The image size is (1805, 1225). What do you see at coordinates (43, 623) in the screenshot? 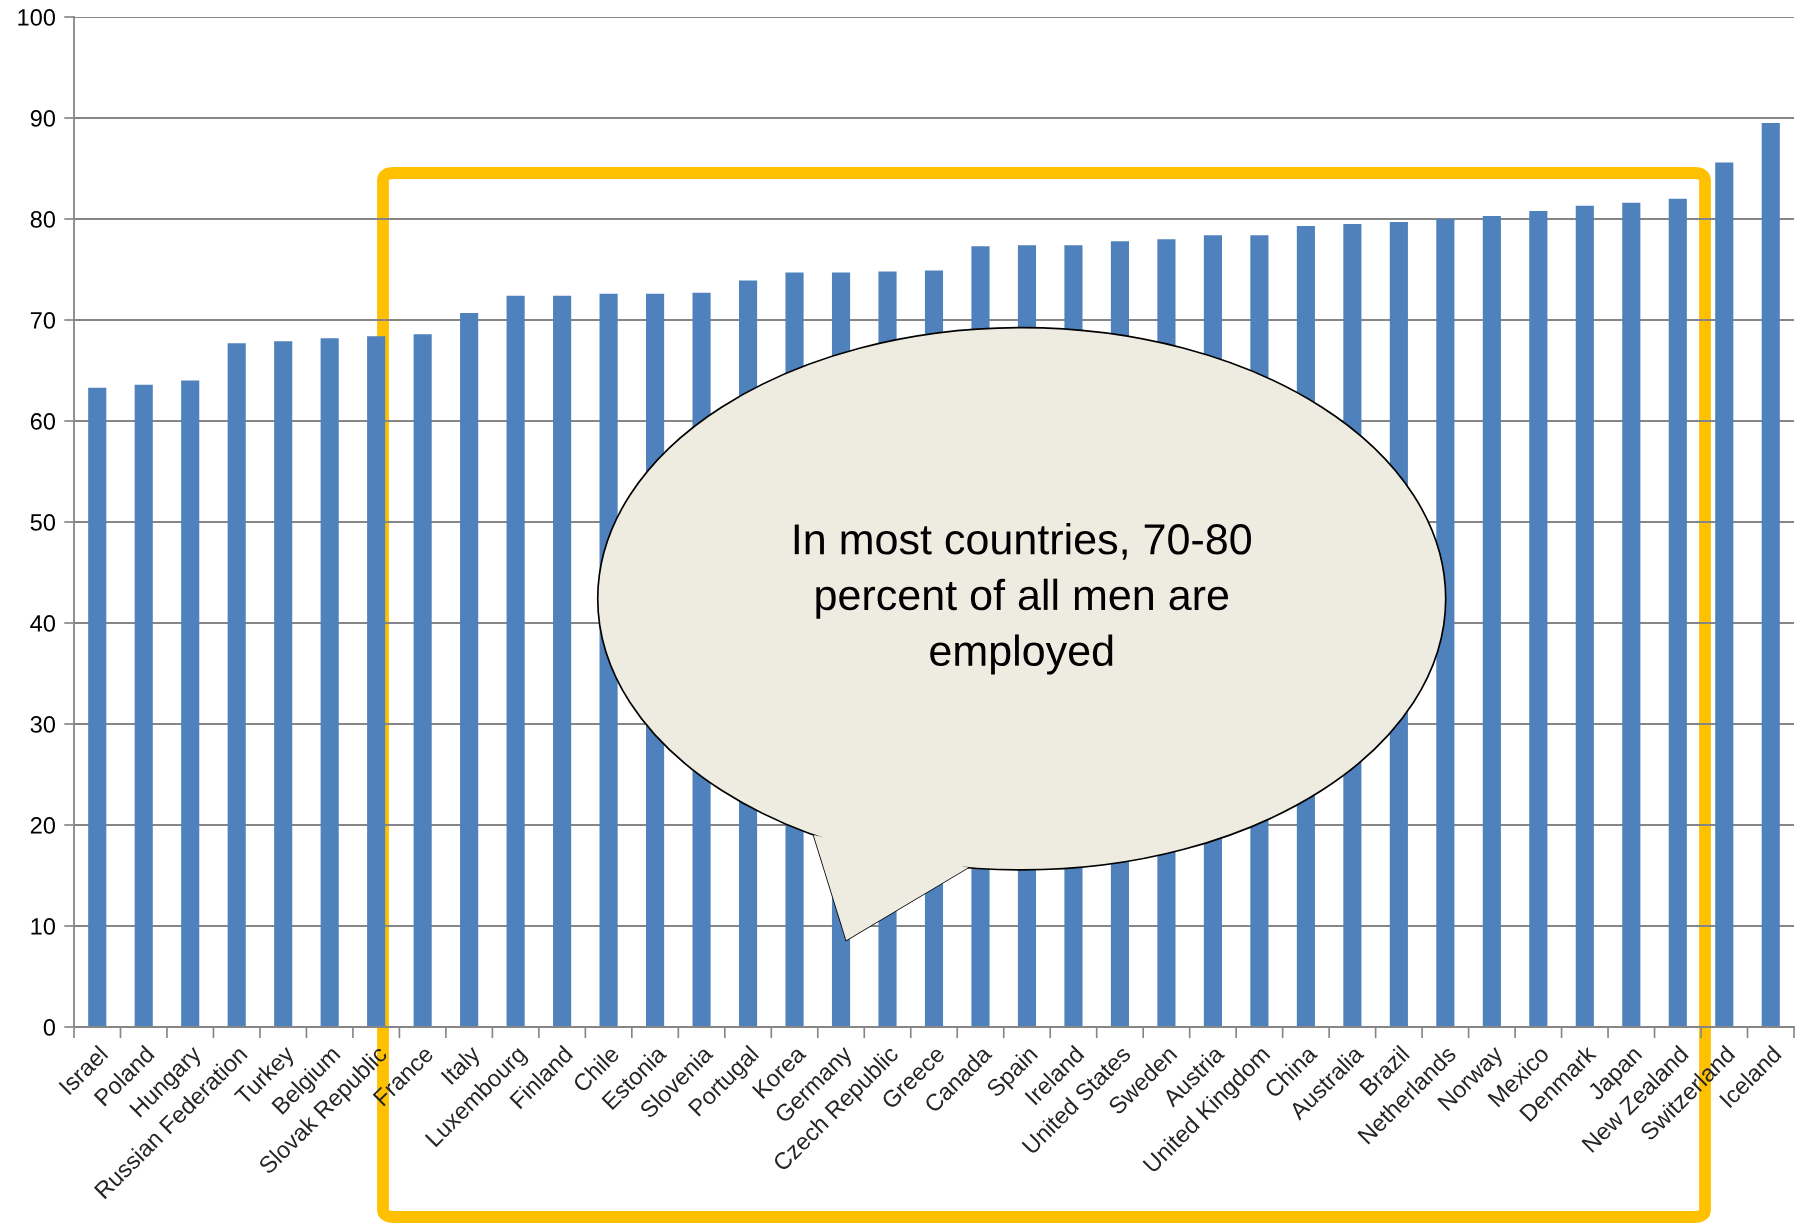
I see `y-tick-label: 40` at bounding box center [43, 623].